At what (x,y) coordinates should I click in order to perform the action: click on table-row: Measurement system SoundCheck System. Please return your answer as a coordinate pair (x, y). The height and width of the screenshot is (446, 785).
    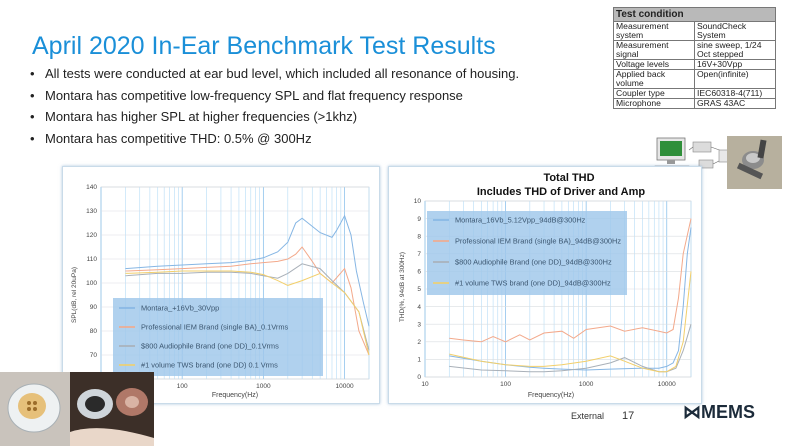
    Looking at the image, I should click on (694, 31).